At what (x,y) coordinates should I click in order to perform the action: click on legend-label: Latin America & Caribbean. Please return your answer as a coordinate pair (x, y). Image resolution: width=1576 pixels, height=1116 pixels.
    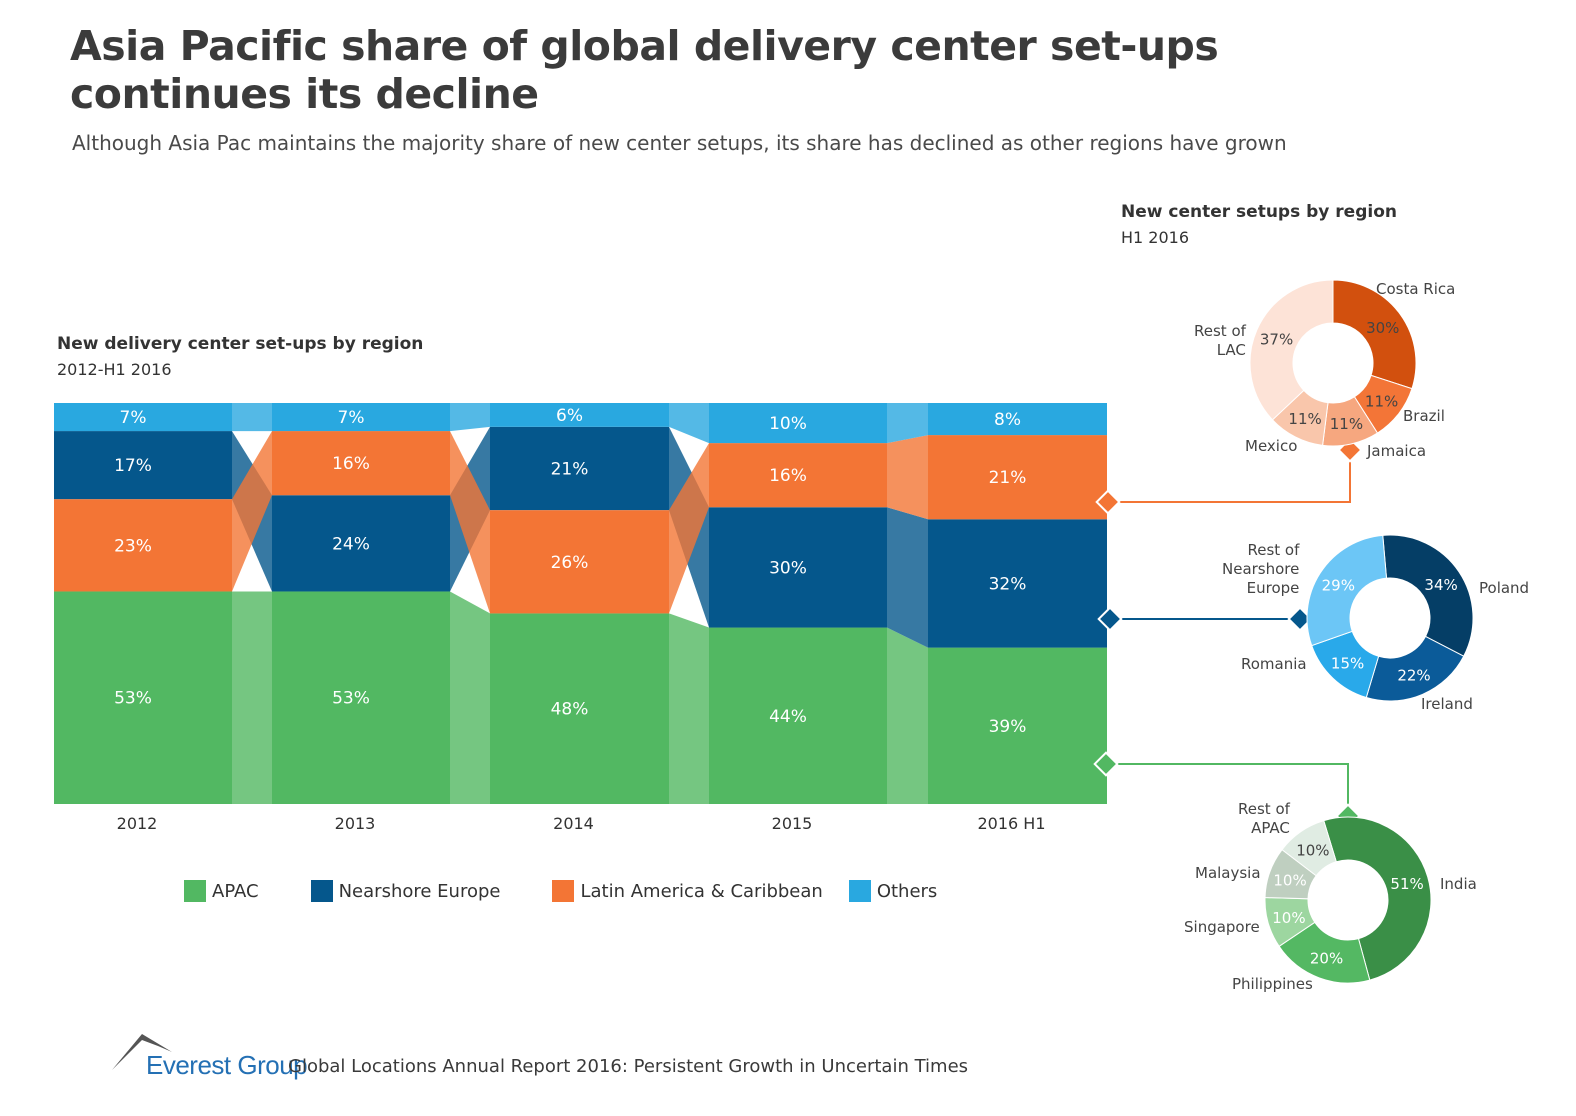
    Looking at the image, I should click on (701, 891).